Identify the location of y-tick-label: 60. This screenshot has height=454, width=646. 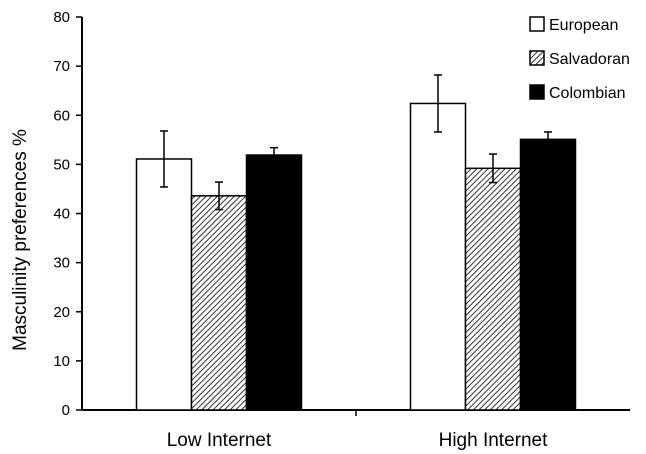
(61, 115).